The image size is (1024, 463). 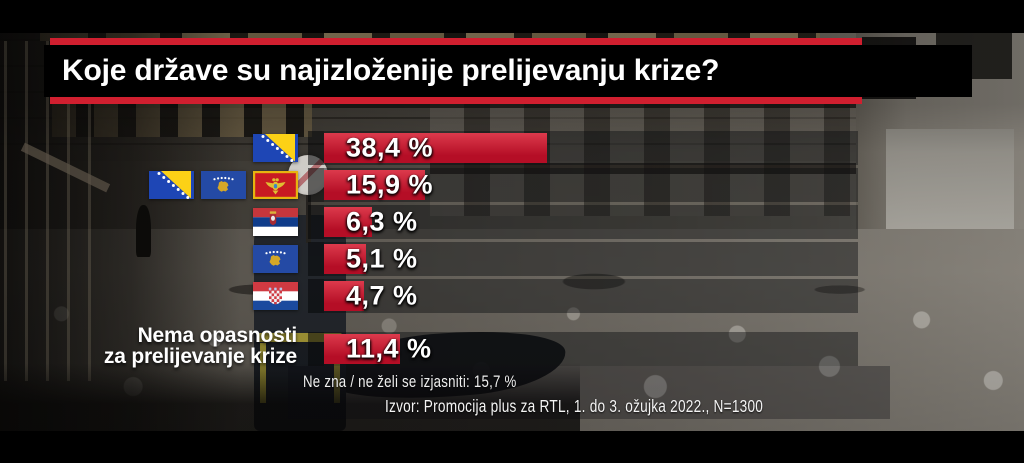 I want to click on photo-sign-pole, so click(x=308, y=219).